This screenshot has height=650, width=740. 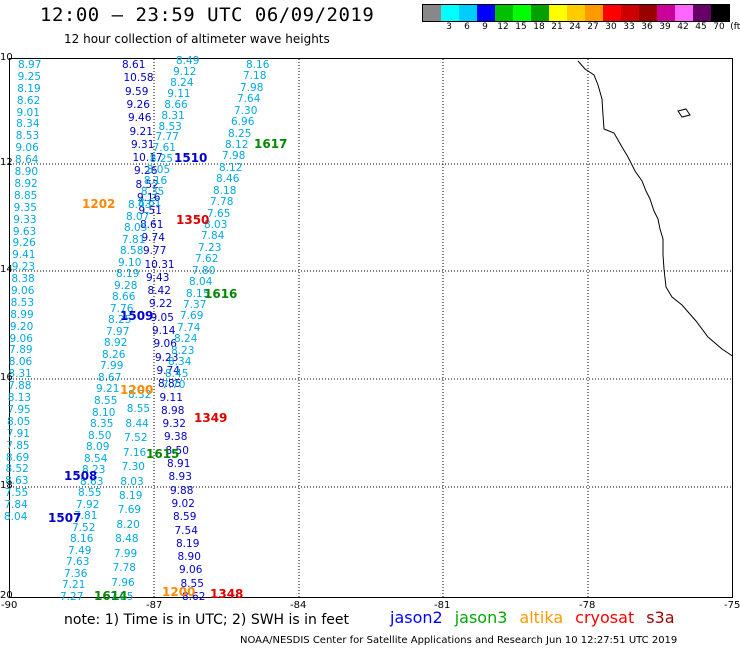 What do you see at coordinates (104, 412) in the screenshot?
I see `wave-height-value: 8.10` at bounding box center [104, 412].